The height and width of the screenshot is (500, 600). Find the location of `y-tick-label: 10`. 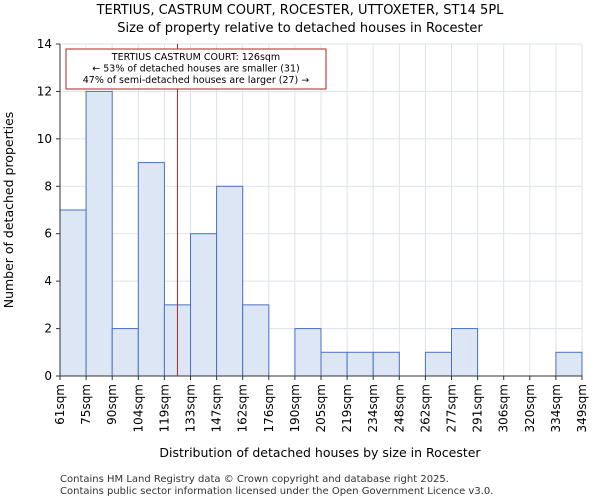

y-tick-label: 10 is located at coordinates (44, 139).